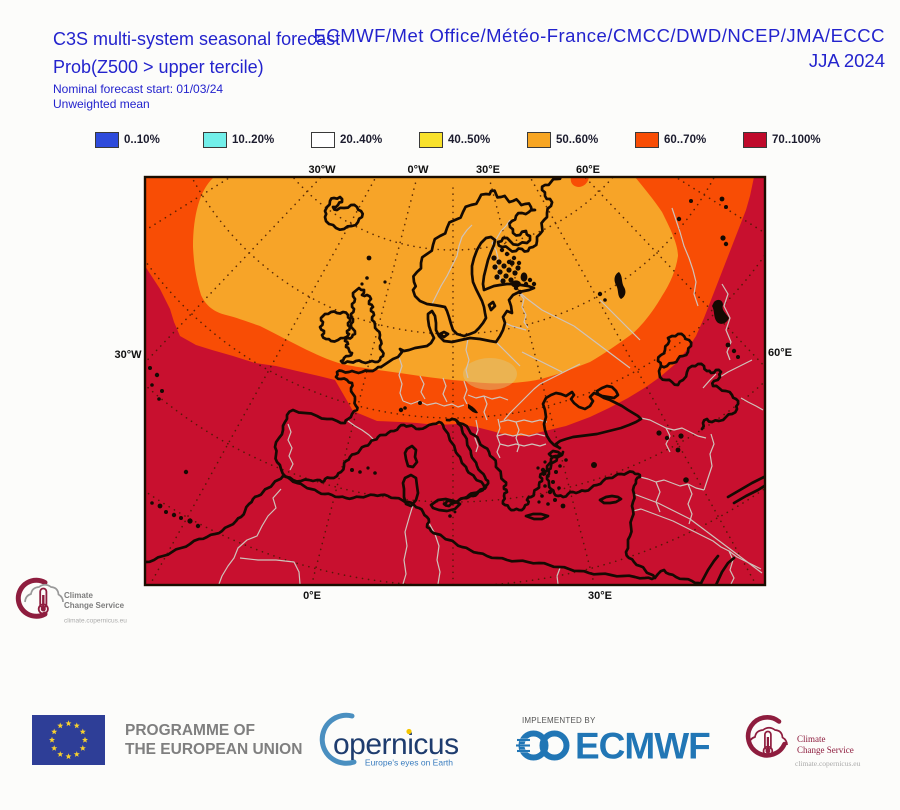 This screenshot has width=900, height=810. Describe the element at coordinates (312, 596) in the screenshot. I see `svg-text: 0°E` at that location.